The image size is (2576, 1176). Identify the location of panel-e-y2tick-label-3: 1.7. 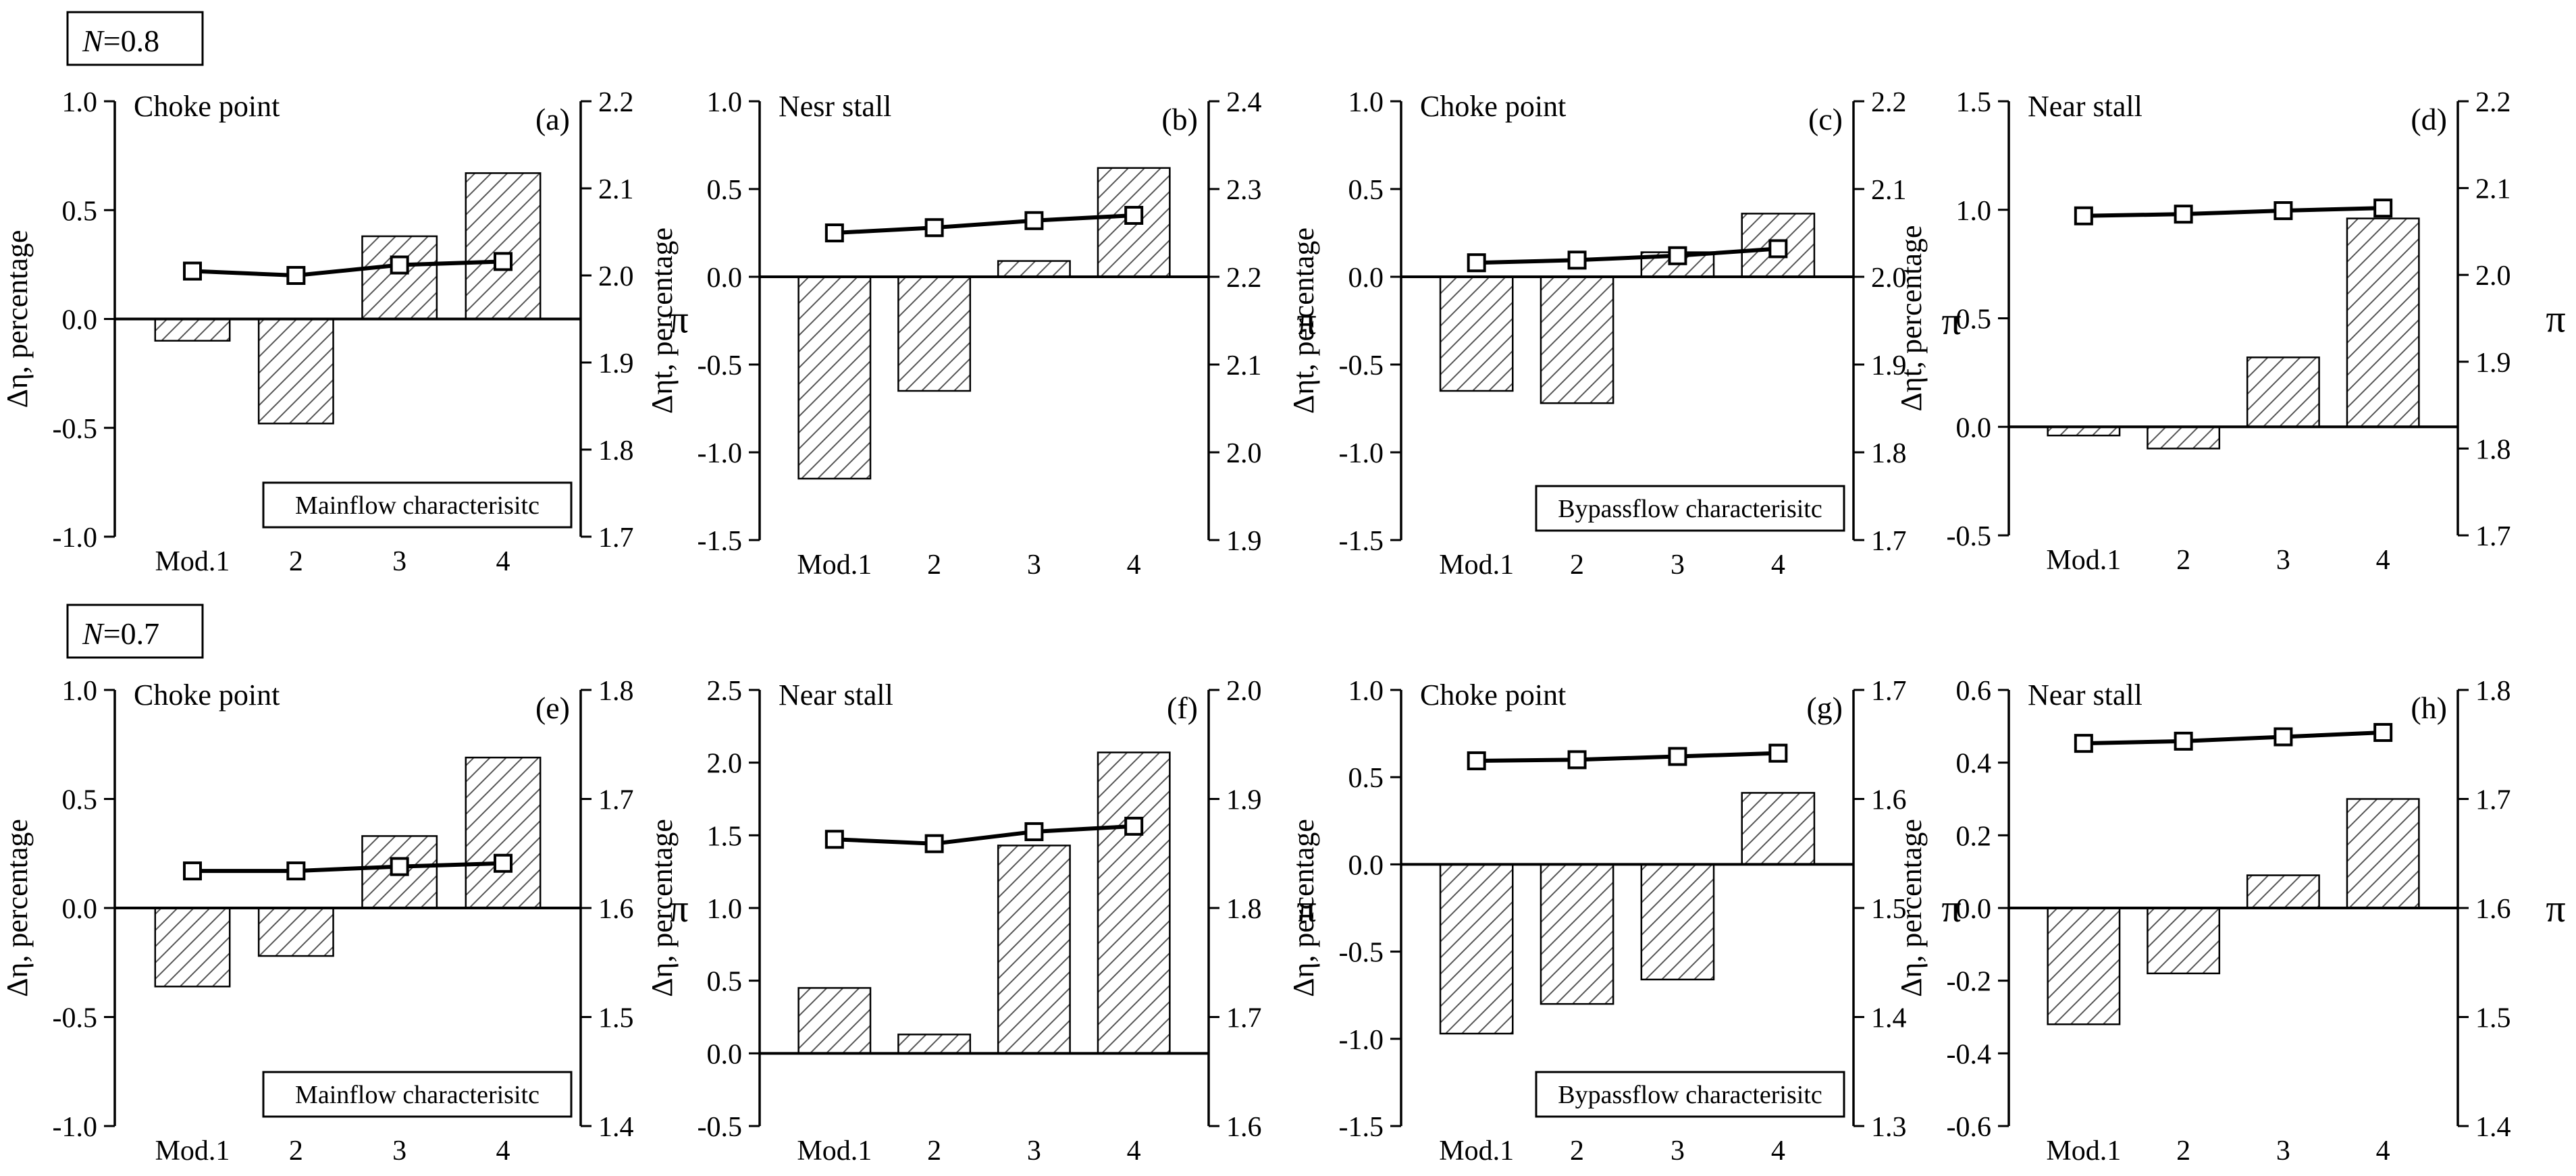
(616, 800).